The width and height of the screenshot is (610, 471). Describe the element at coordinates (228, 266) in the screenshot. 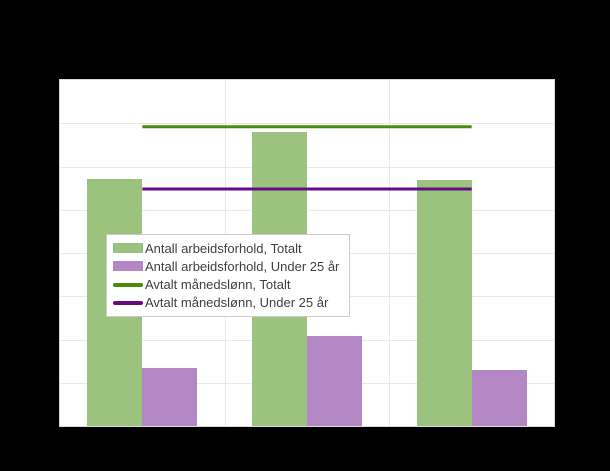

I see `legend-item-antall-arbeidsforhold-under-25: Antall arbeidsforhold, Under 25 år` at that location.